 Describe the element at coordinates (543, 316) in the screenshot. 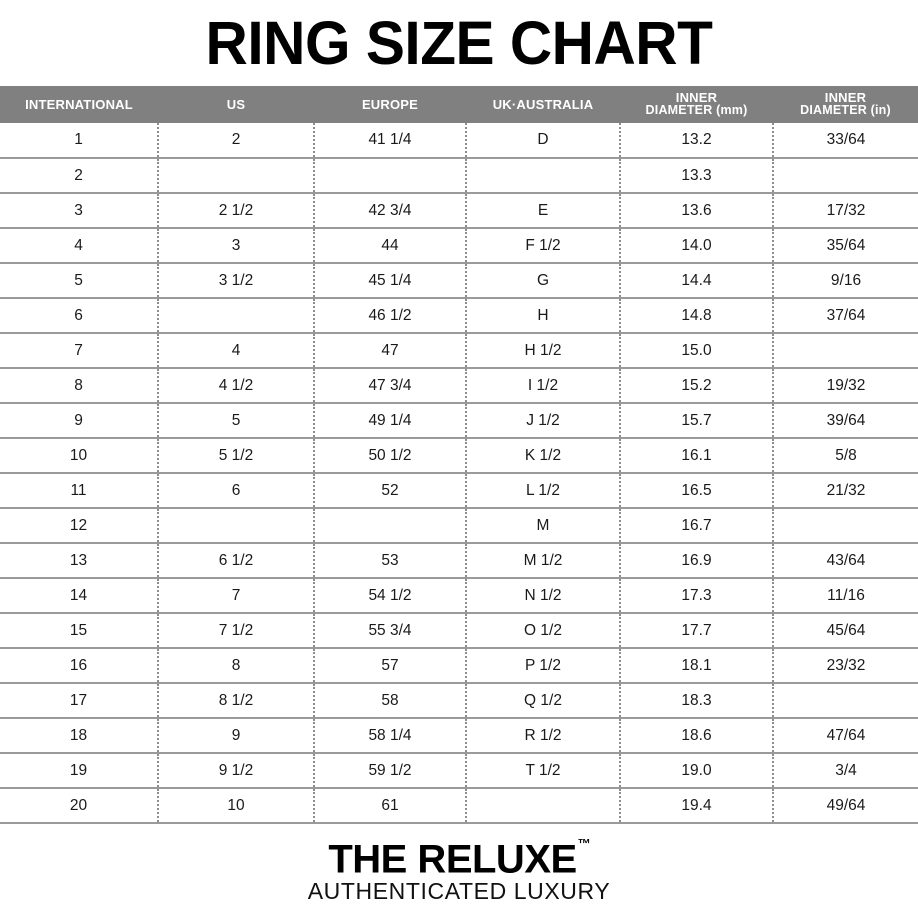

I see `cell-uk_australia: H` at that location.